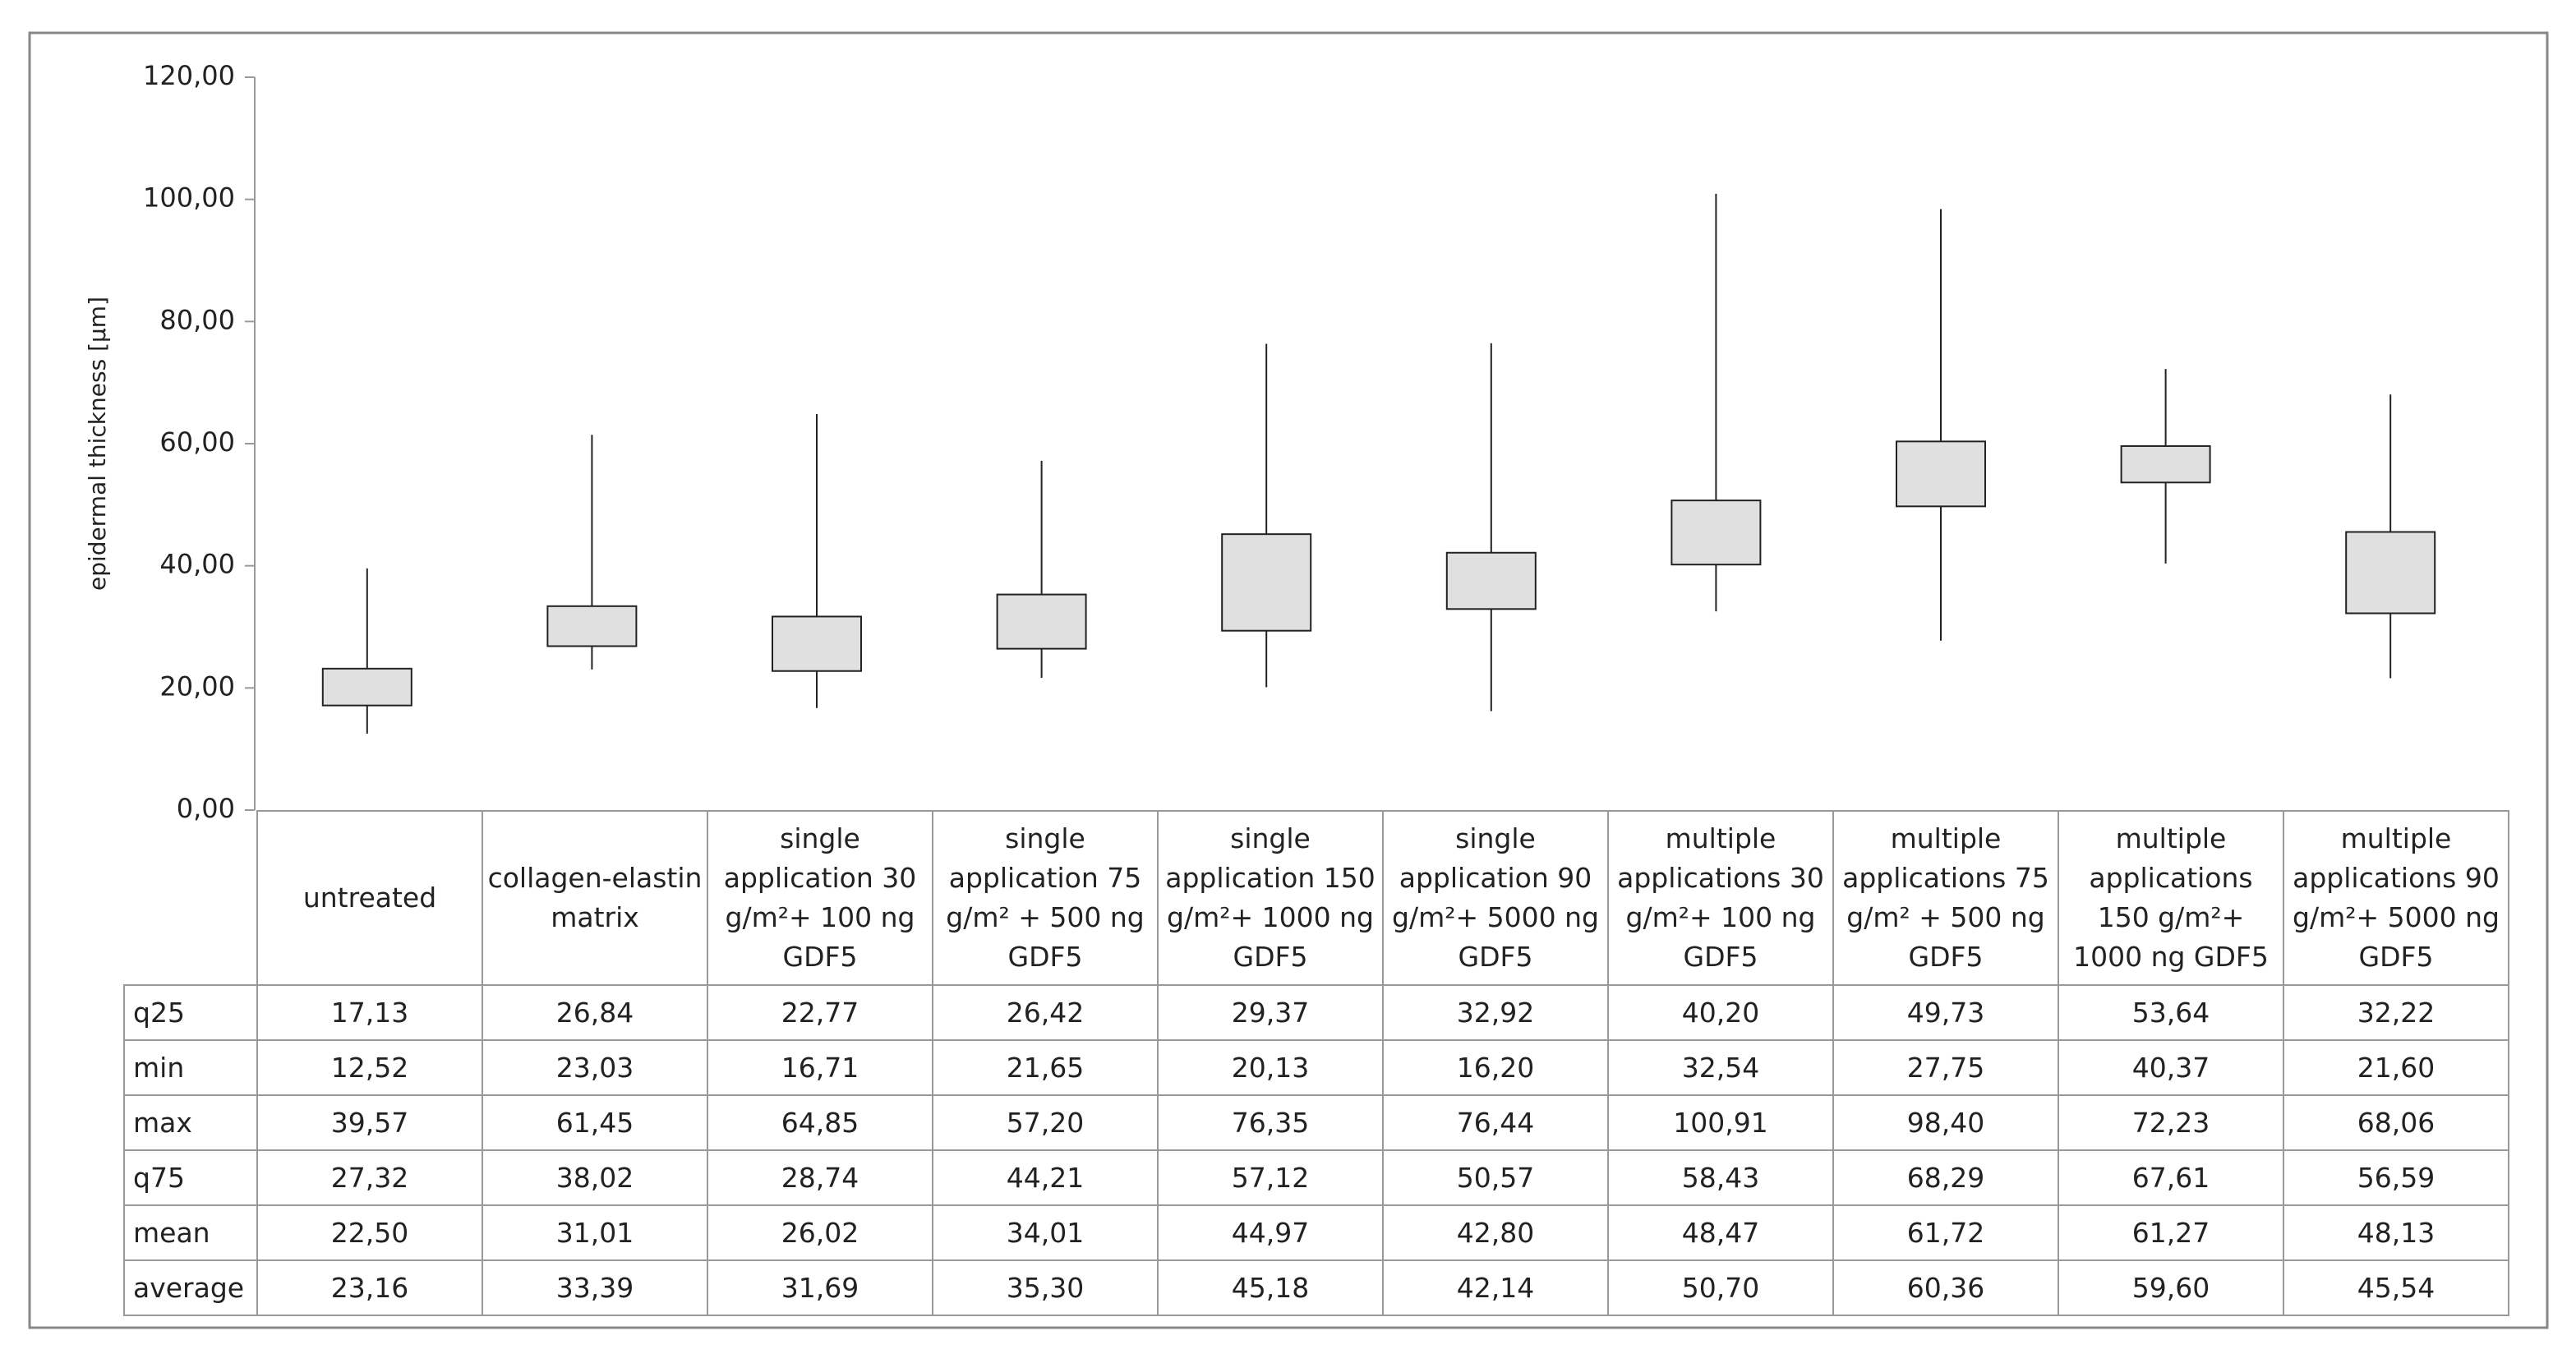 Image resolution: width=2576 pixels, height=1363 pixels. What do you see at coordinates (820, 1232) in the screenshot?
I see `cell: 26,02` at bounding box center [820, 1232].